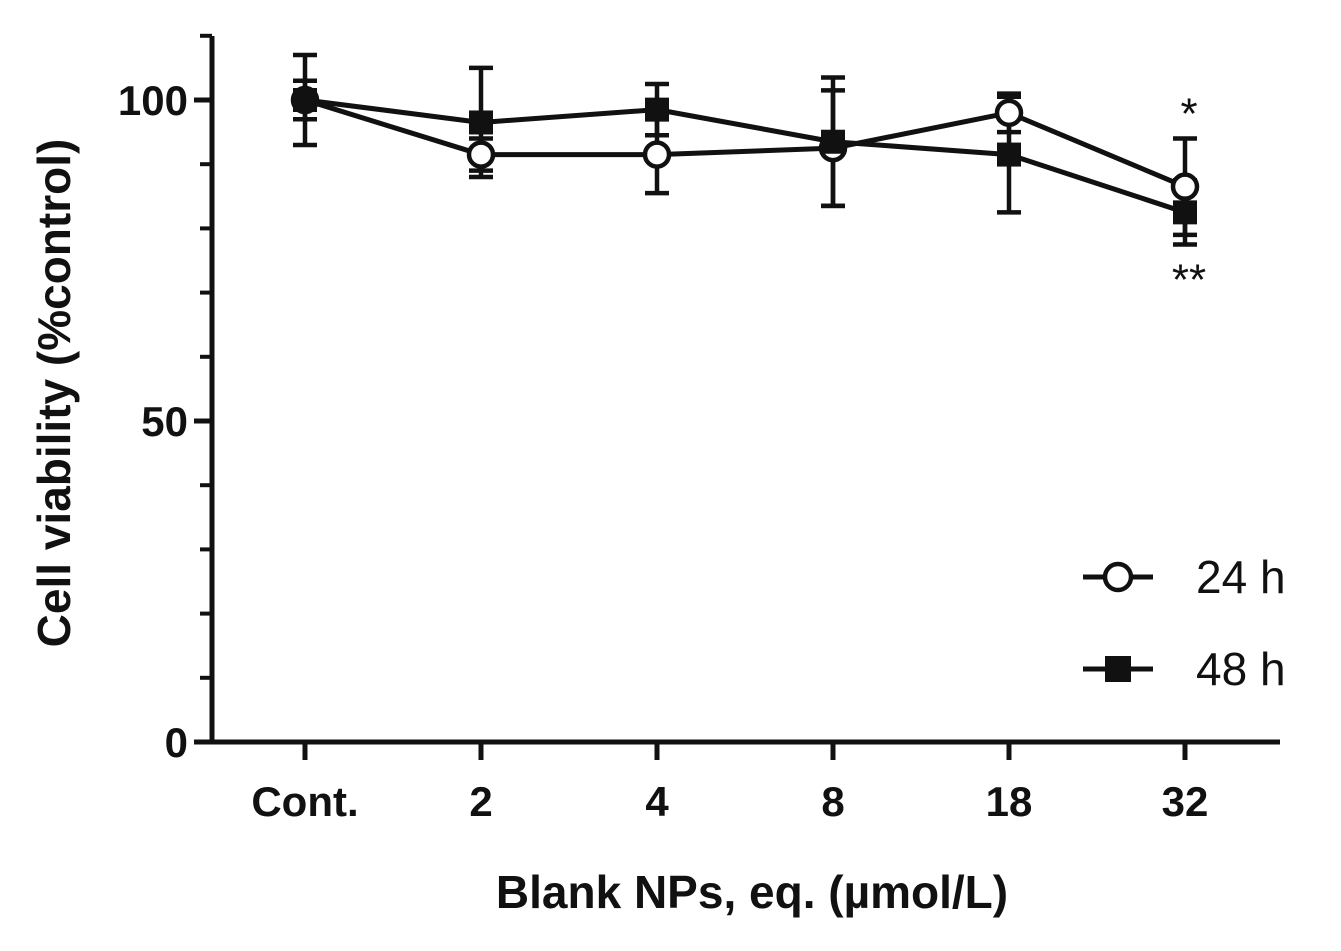 Image resolution: width=1341 pixels, height=951 pixels. I want to click on significance-marker: *, so click(1188, 114).